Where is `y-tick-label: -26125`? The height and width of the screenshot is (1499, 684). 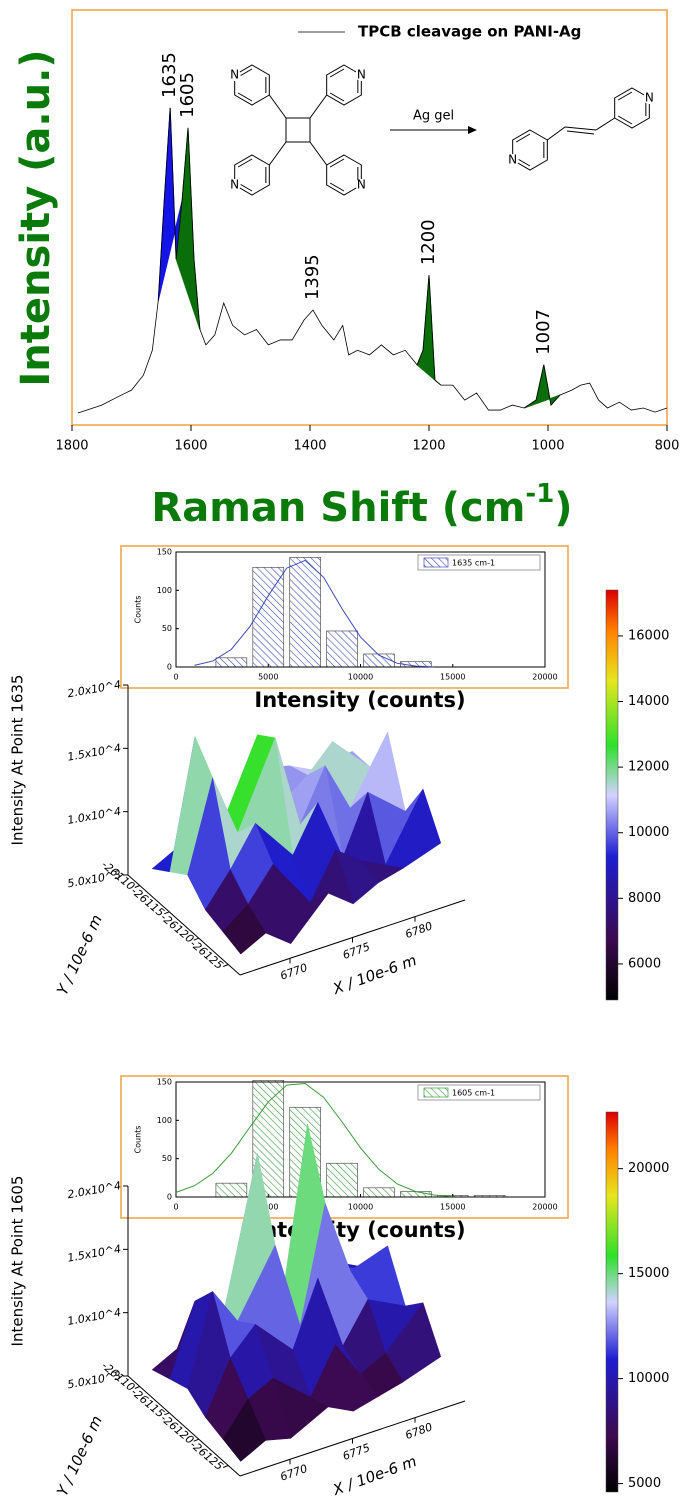 y-tick-label: -26125 is located at coordinates (207, 1455).